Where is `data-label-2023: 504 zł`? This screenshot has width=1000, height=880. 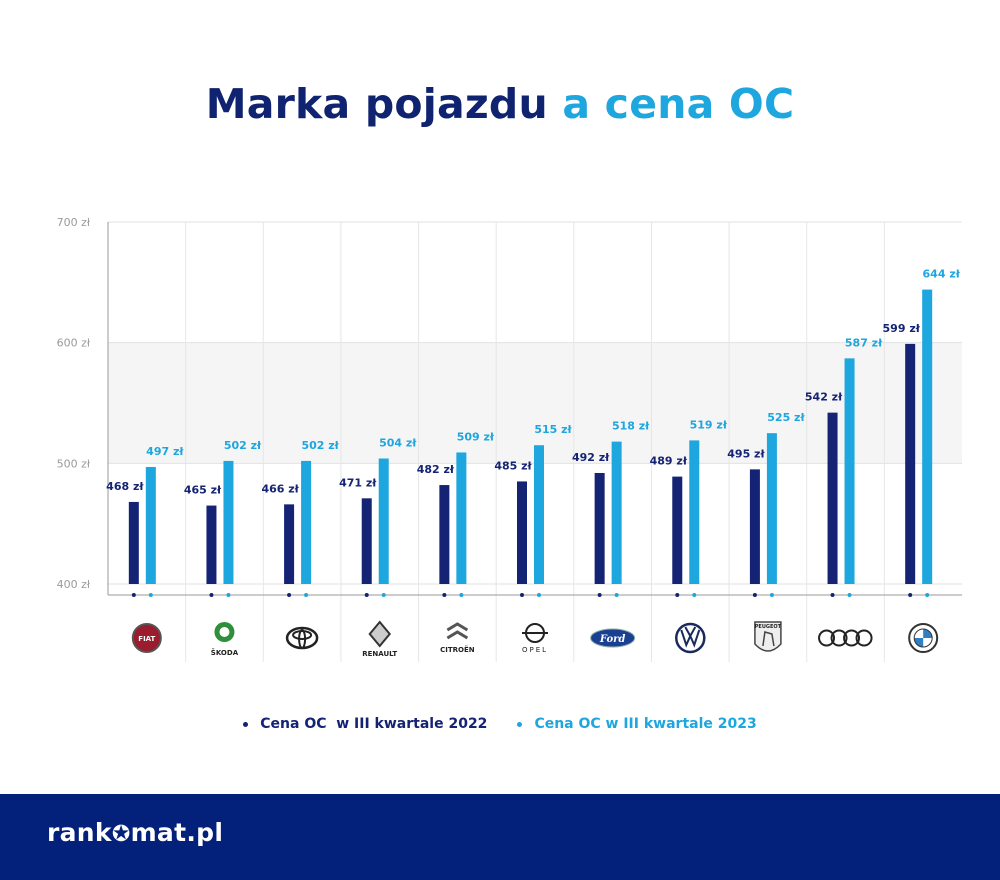
data-label-2023: 504 zł is located at coordinates (398, 443).